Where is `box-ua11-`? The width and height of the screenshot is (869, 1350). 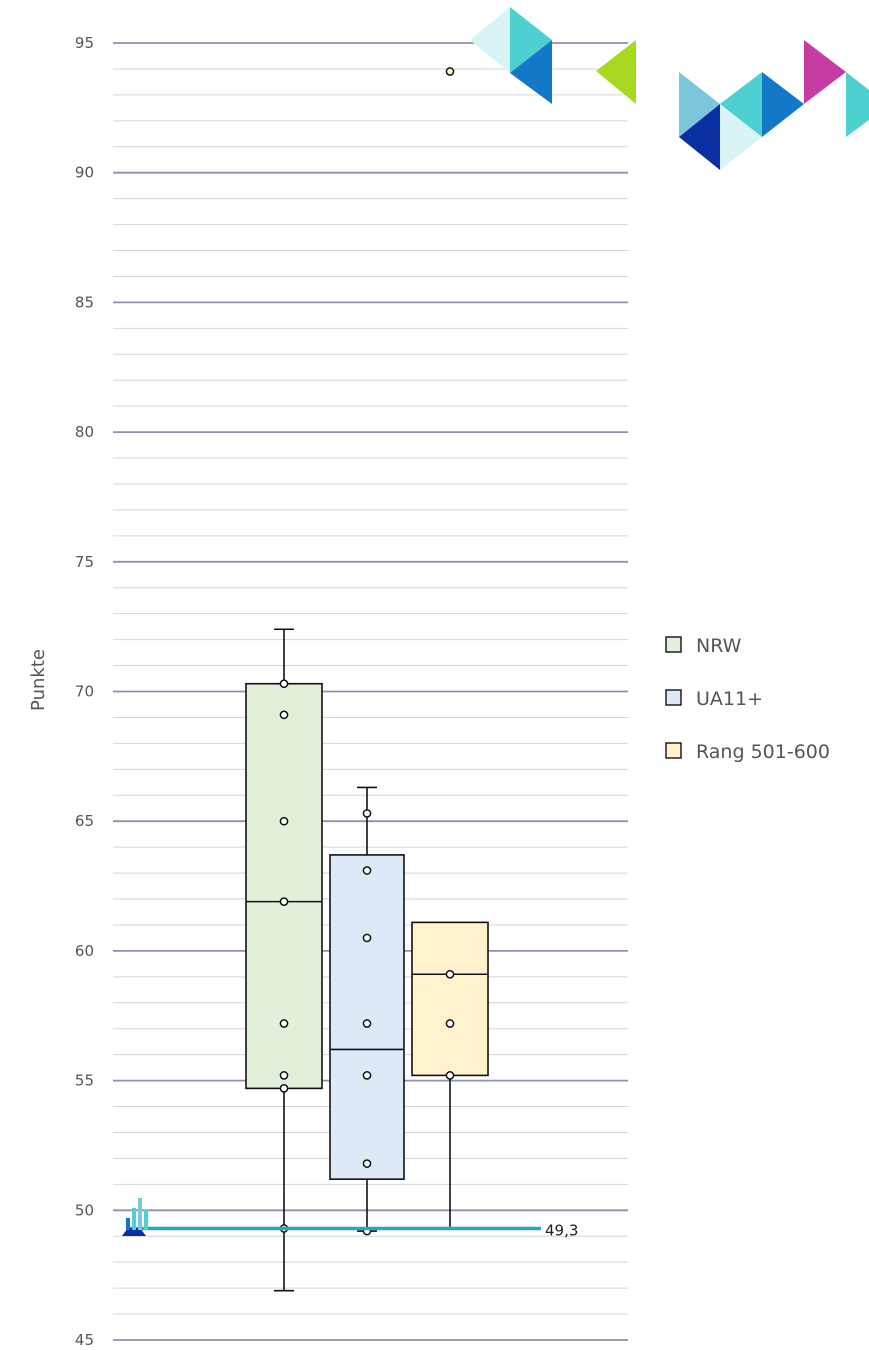 box-ua11- is located at coordinates (367, 1011).